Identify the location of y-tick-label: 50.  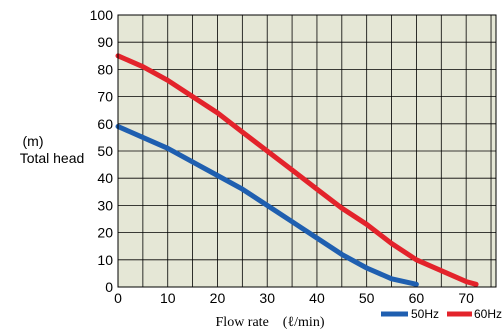
(105, 151).